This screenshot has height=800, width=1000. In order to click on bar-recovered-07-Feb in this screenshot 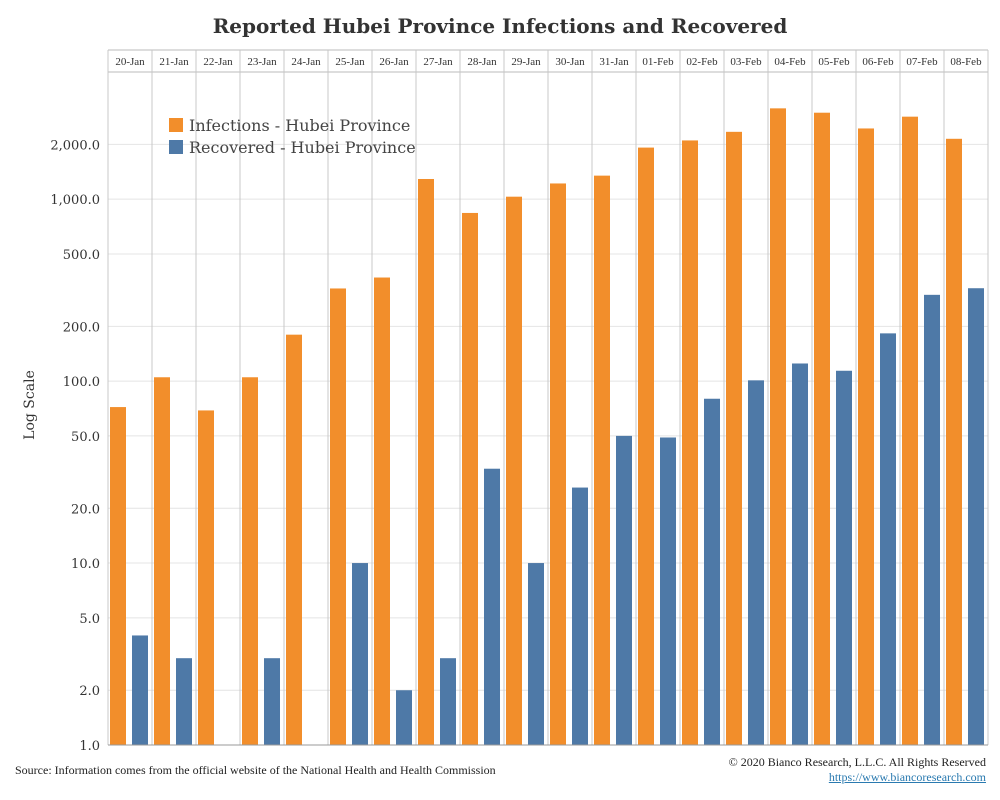, I will do `click(932, 519)`.